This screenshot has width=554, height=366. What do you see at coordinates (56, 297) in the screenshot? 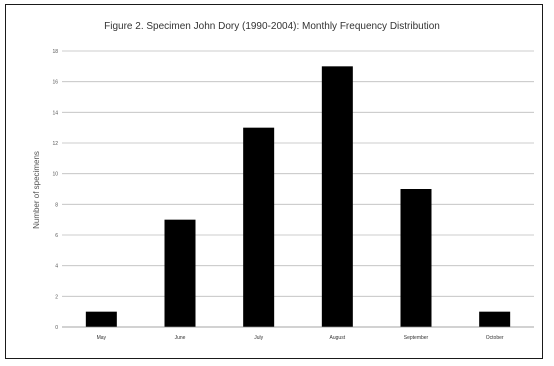
I see `y-tick-label-2: 2` at bounding box center [56, 297].